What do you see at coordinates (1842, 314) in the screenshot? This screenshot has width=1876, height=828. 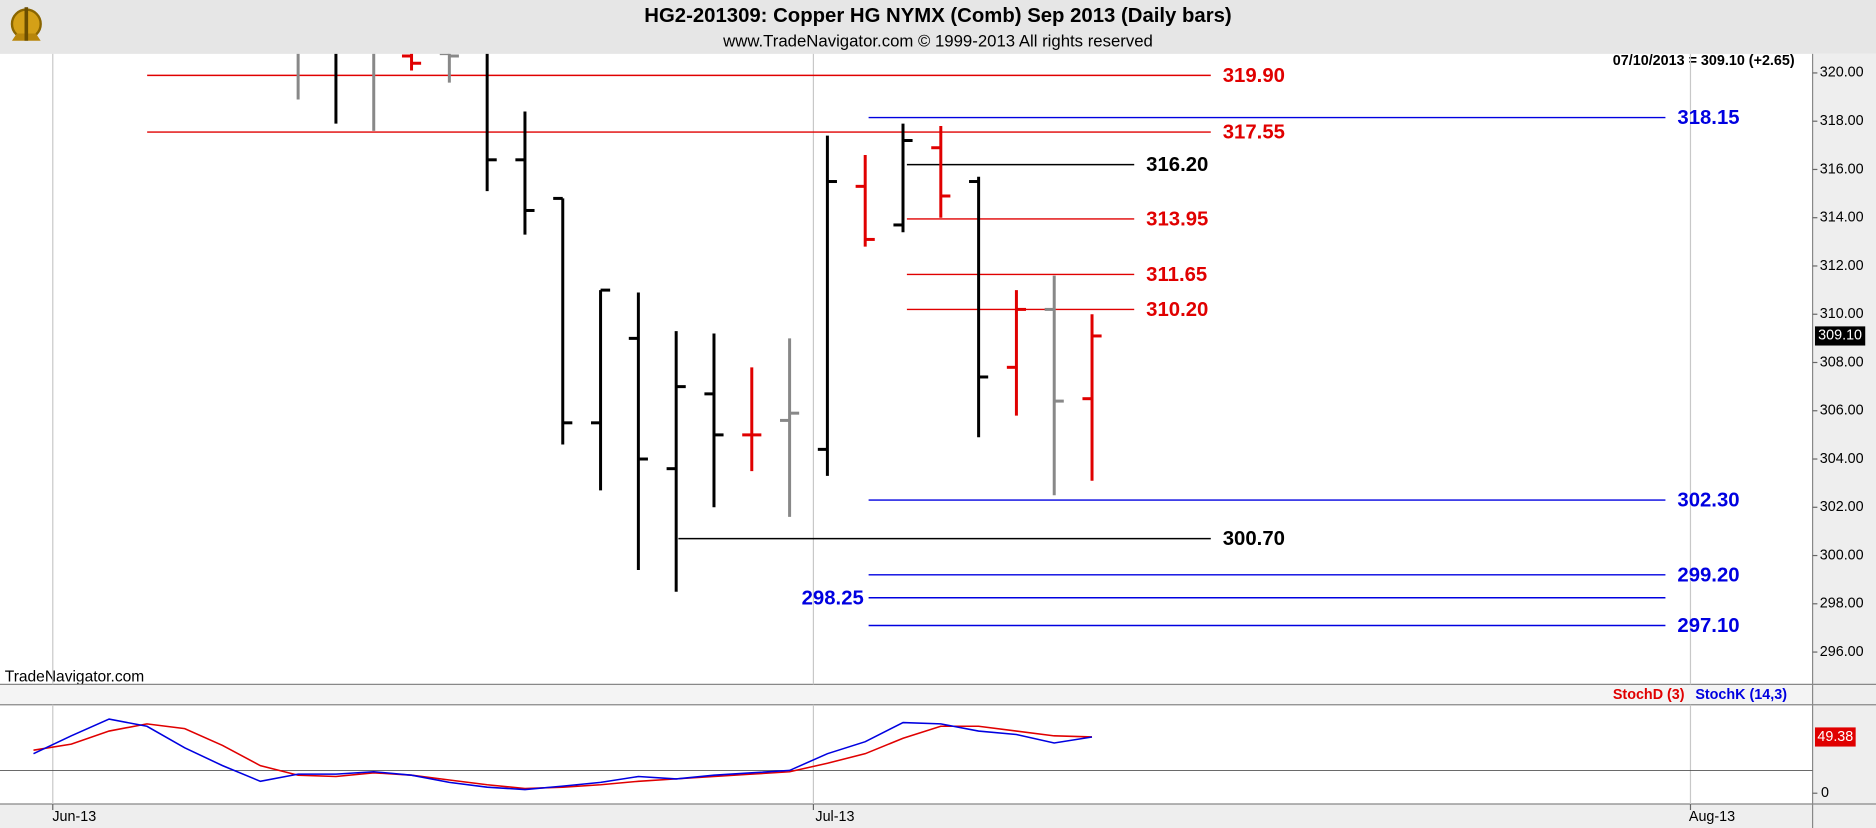 I see `y-tick-label: 310.00` at bounding box center [1842, 314].